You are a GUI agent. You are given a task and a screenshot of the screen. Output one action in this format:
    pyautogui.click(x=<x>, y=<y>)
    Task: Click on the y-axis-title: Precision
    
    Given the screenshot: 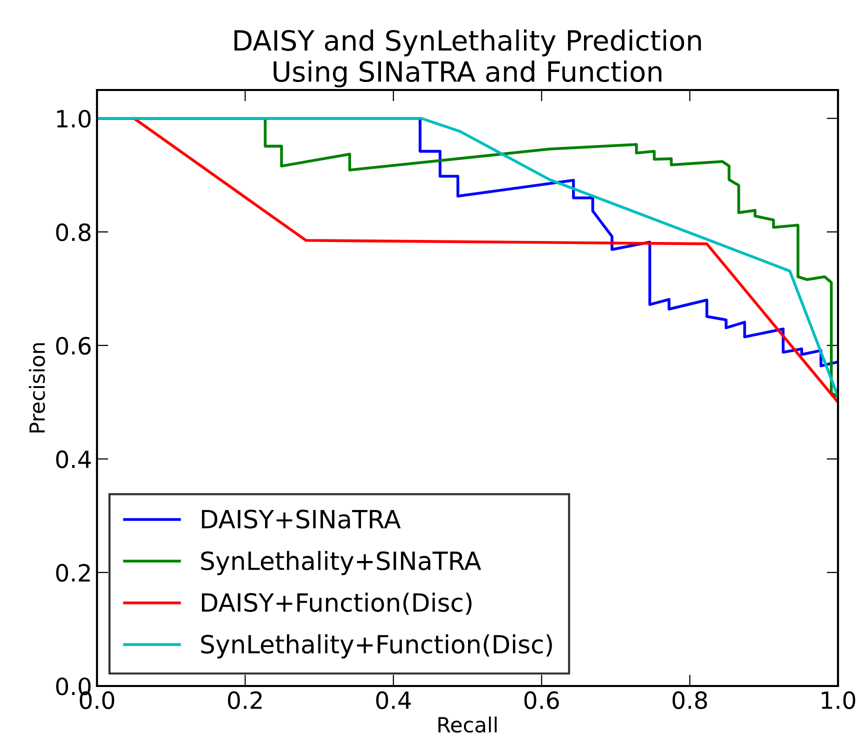 What is the action you would take?
    pyautogui.click(x=36, y=387)
    